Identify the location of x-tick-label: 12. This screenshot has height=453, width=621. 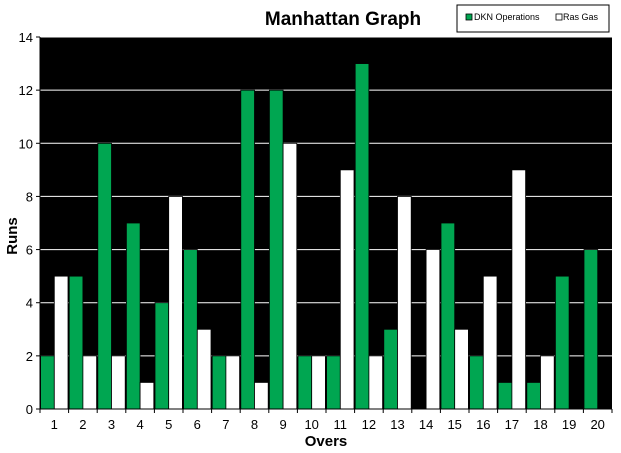
(369, 424).